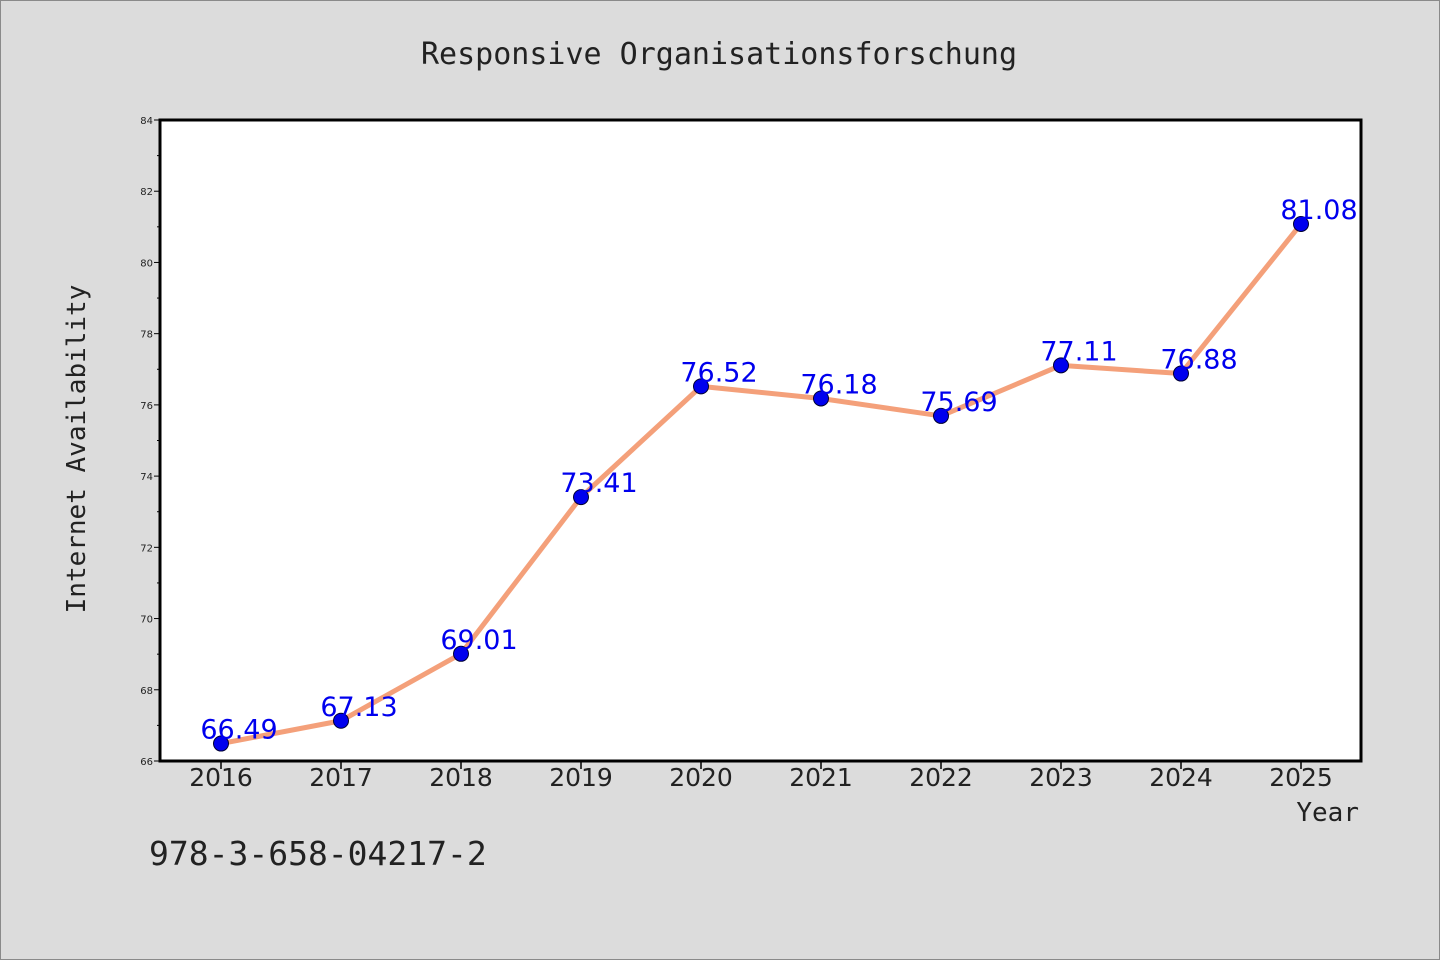  Describe the element at coordinates (941, 777) in the screenshot. I see `x-tick-label: 2022` at that location.